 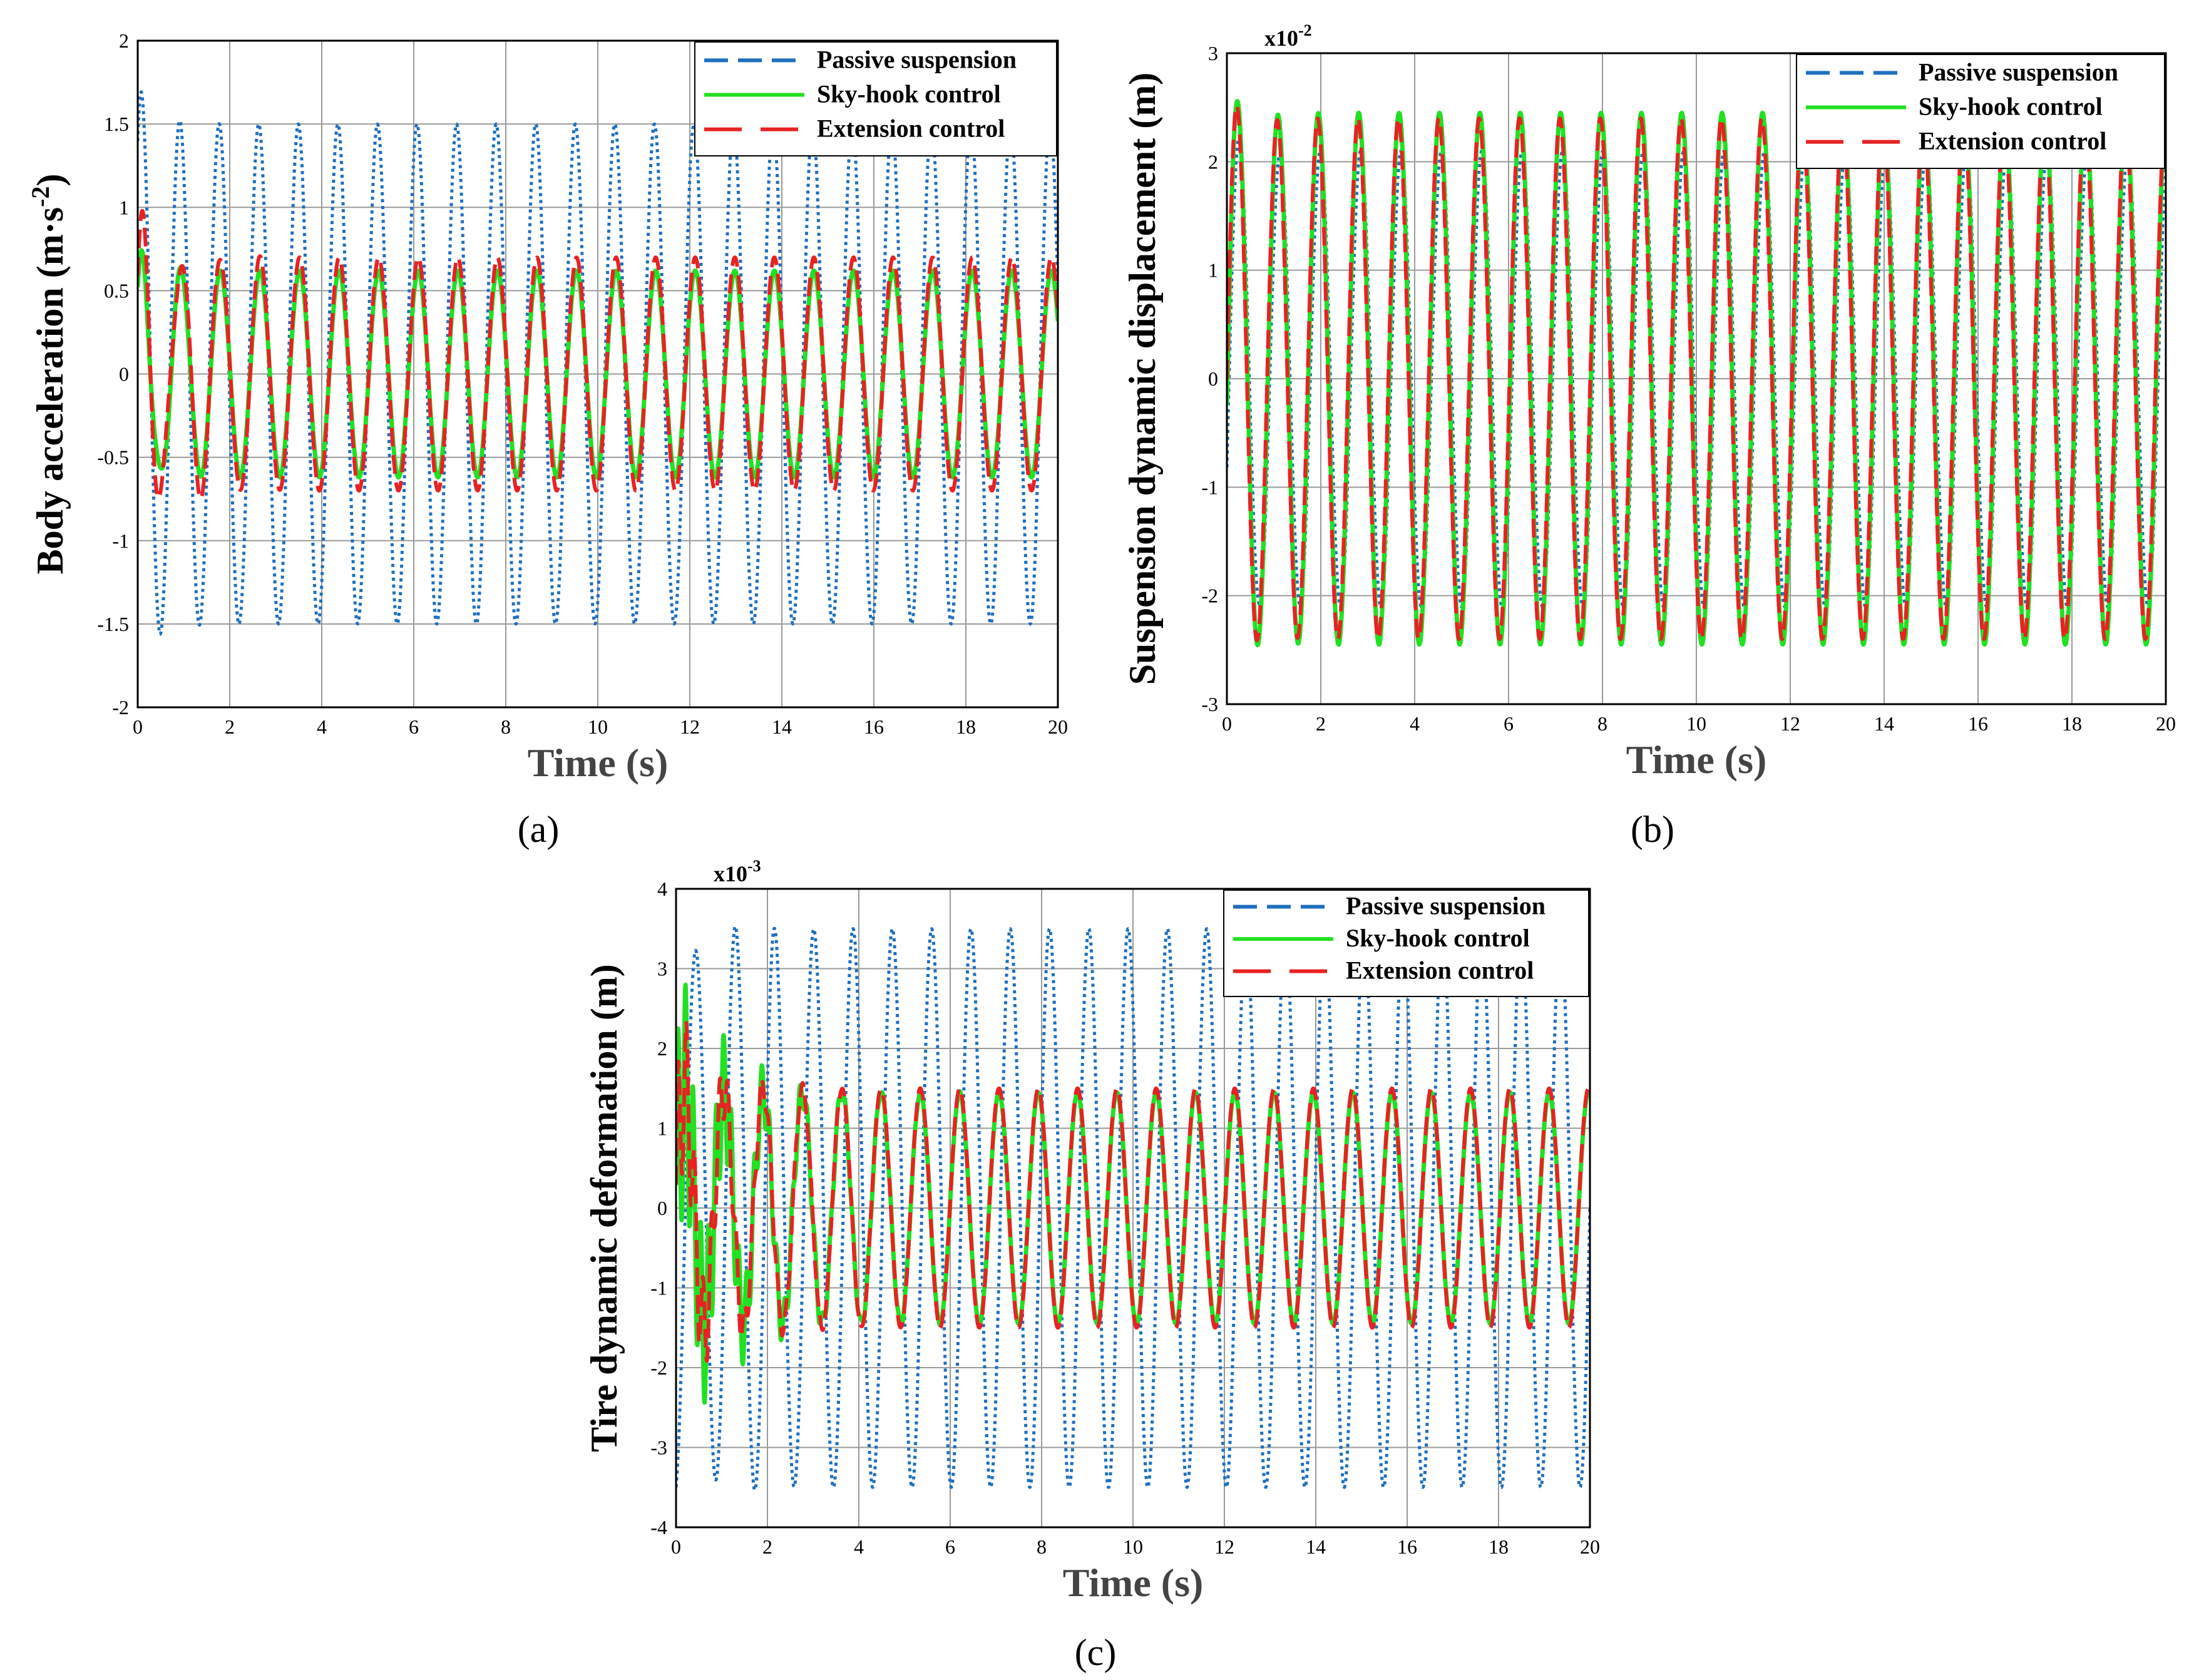 I want to click on y-tick-label: 4, so click(x=662, y=889).